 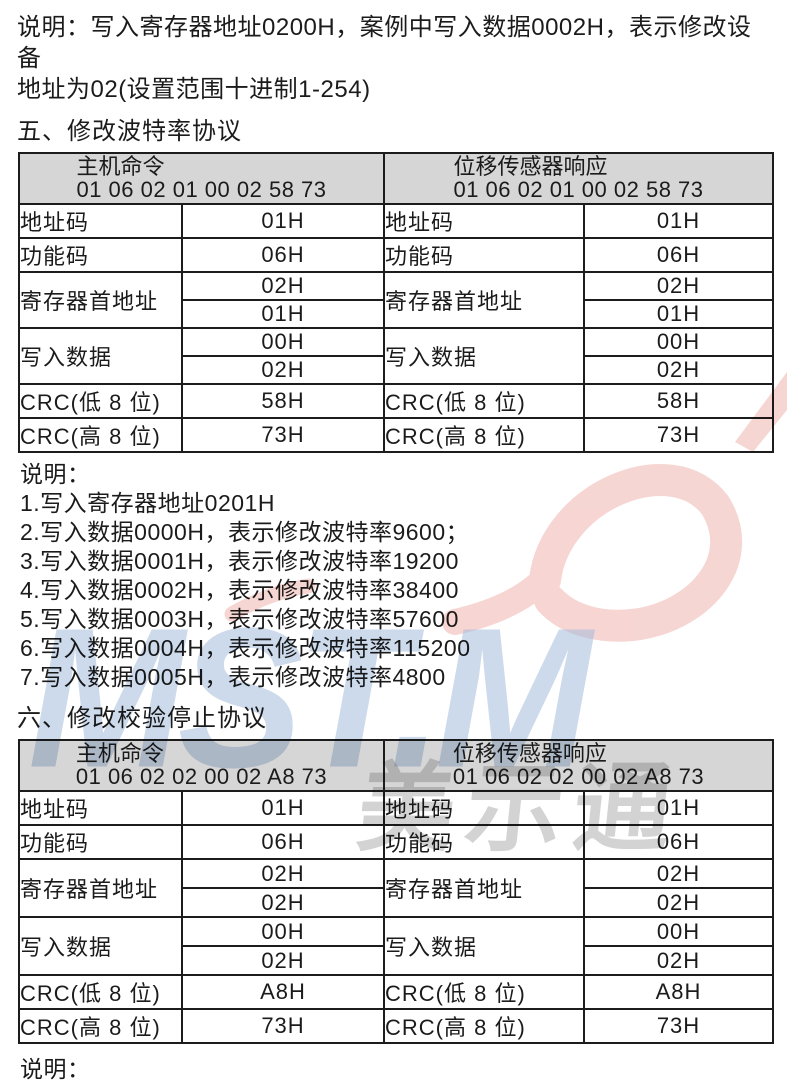 I want to click on table-row-register-lo: 01H 01H, so click(x=396, y=314).